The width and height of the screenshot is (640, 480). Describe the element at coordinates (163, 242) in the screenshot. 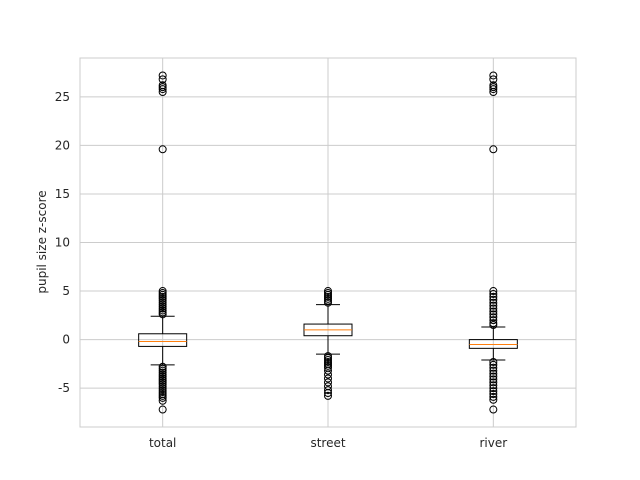

I see `box-group-total` at that location.